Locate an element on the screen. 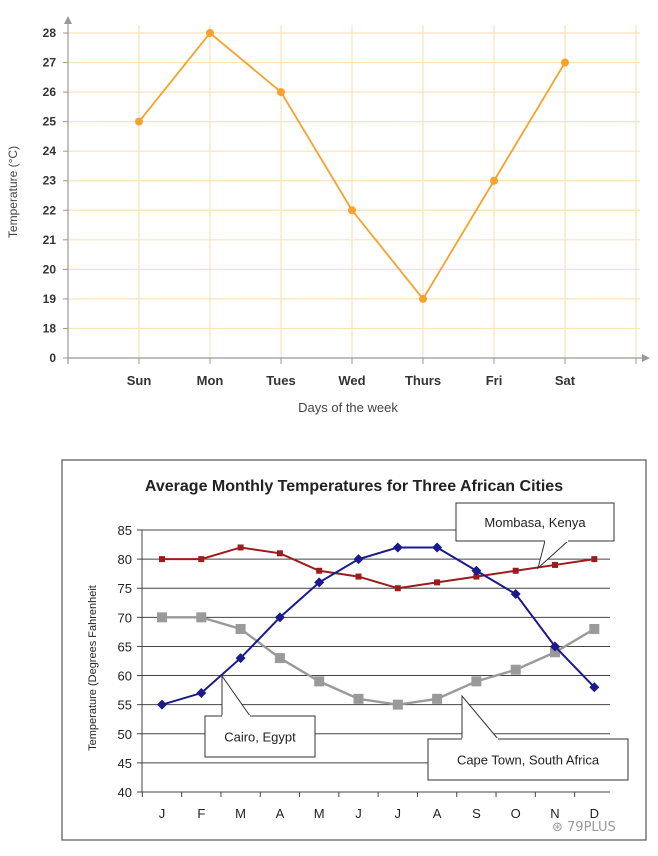 The height and width of the screenshot is (856, 658). y-tick-label: 45 is located at coordinates (125, 763).